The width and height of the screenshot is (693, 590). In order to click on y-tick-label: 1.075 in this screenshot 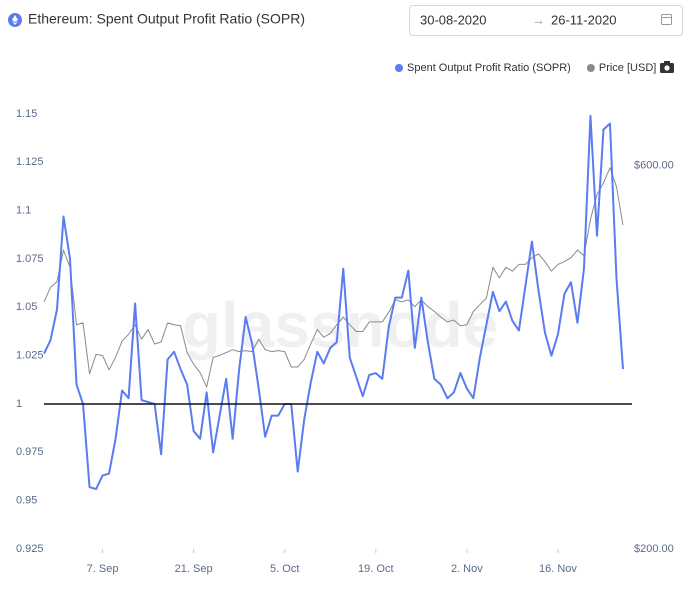, I will do `click(30, 259)`.